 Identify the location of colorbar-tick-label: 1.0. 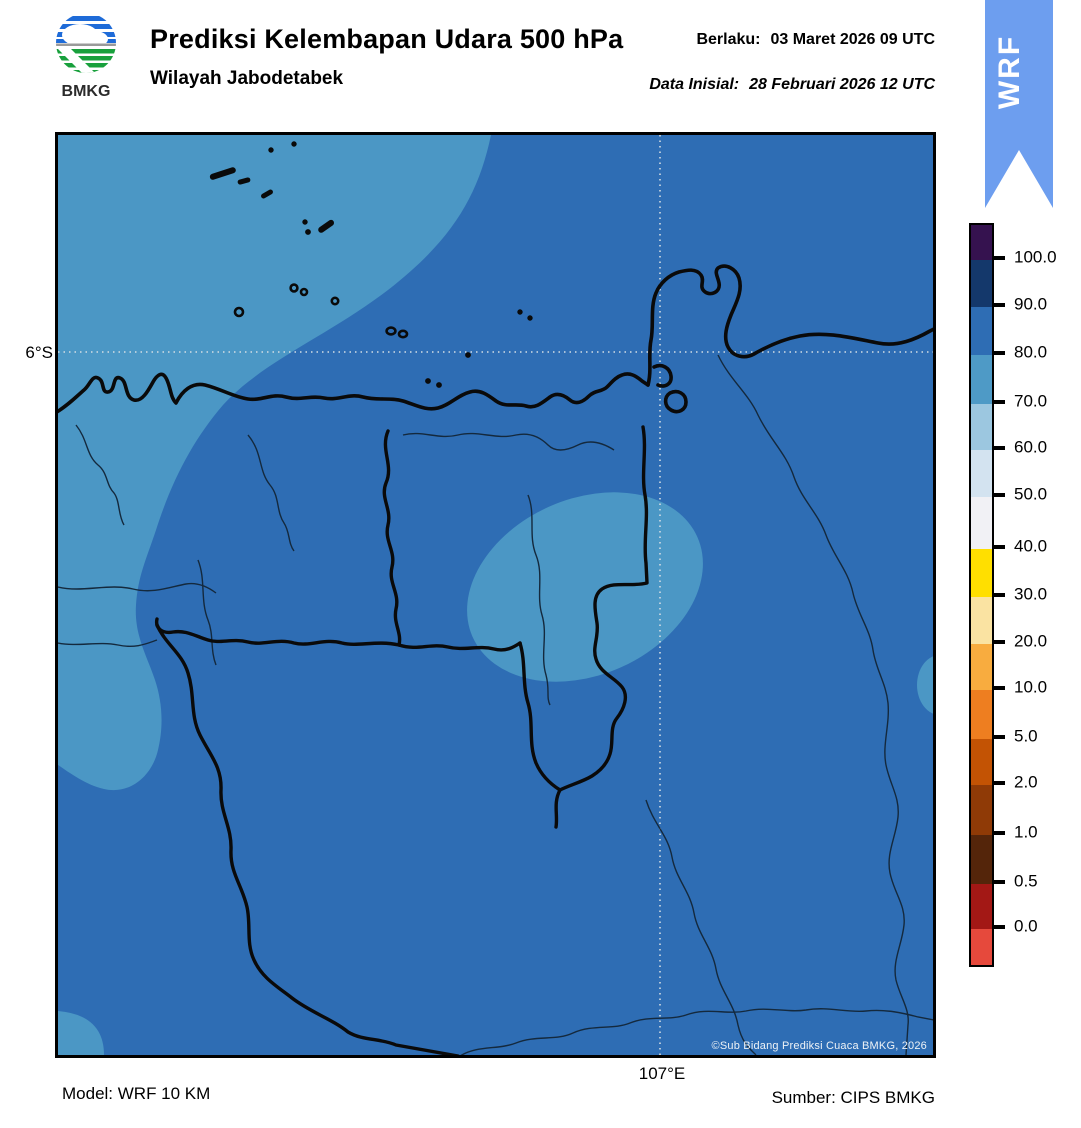
(1026, 832).